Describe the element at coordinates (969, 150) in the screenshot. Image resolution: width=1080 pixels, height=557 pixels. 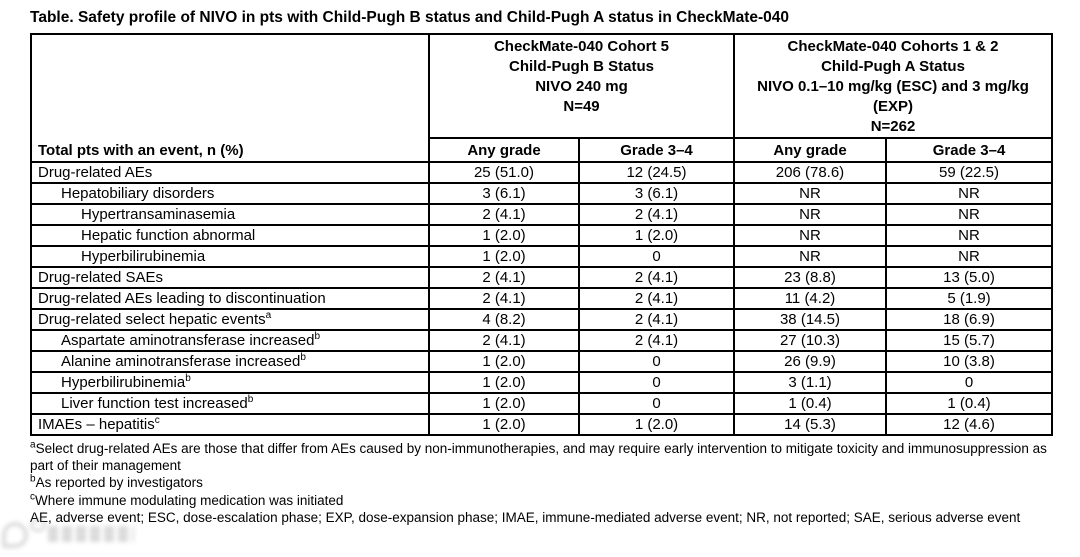
I see `subheader-grade34-a: Grade 3–4` at that location.